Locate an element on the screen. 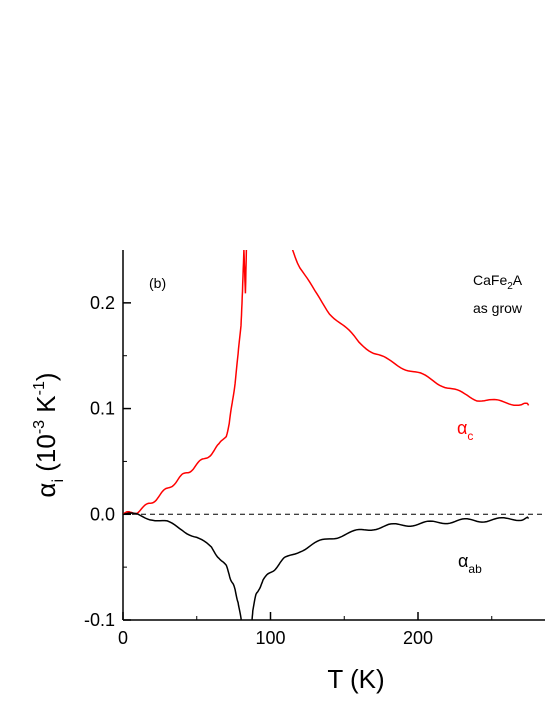 The width and height of the screenshot is (545, 705). x-axis-title: T (K) is located at coordinates (355, 679).